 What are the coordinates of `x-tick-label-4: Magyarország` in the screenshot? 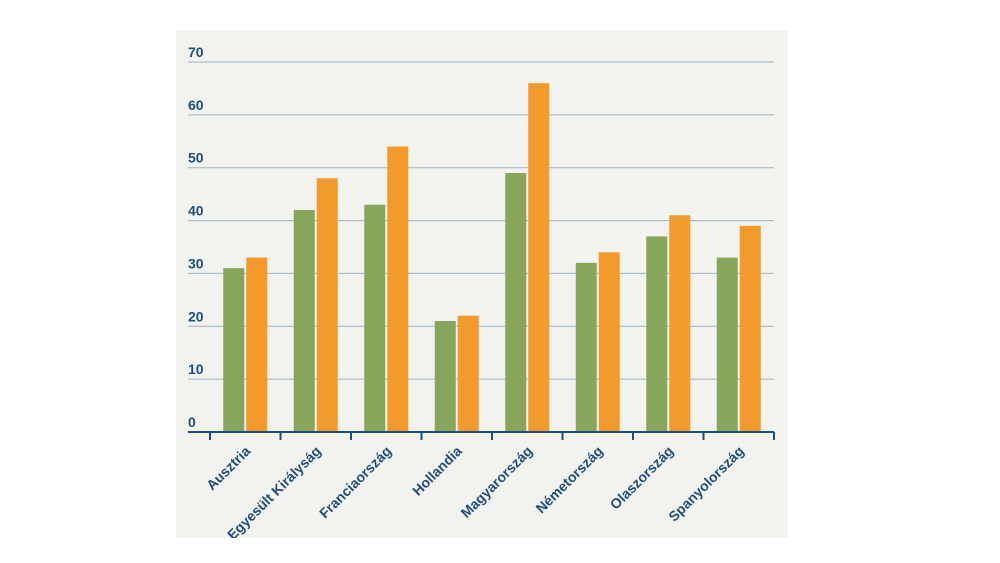 It's located at (496, 482).